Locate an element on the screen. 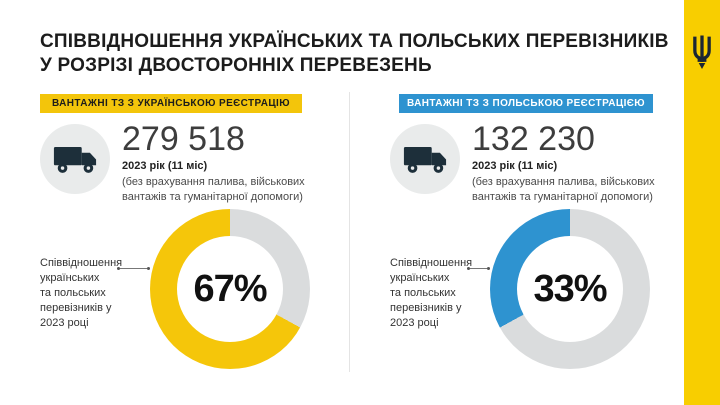  donut-hole: 33% is located at coordinates (570, 289).